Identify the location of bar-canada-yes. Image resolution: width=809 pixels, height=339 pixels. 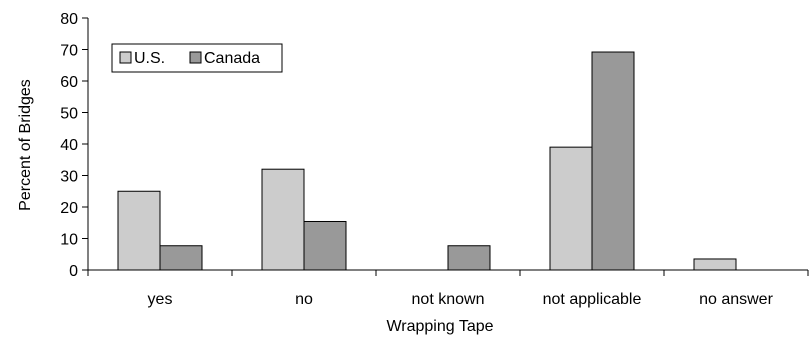
(181, 258).